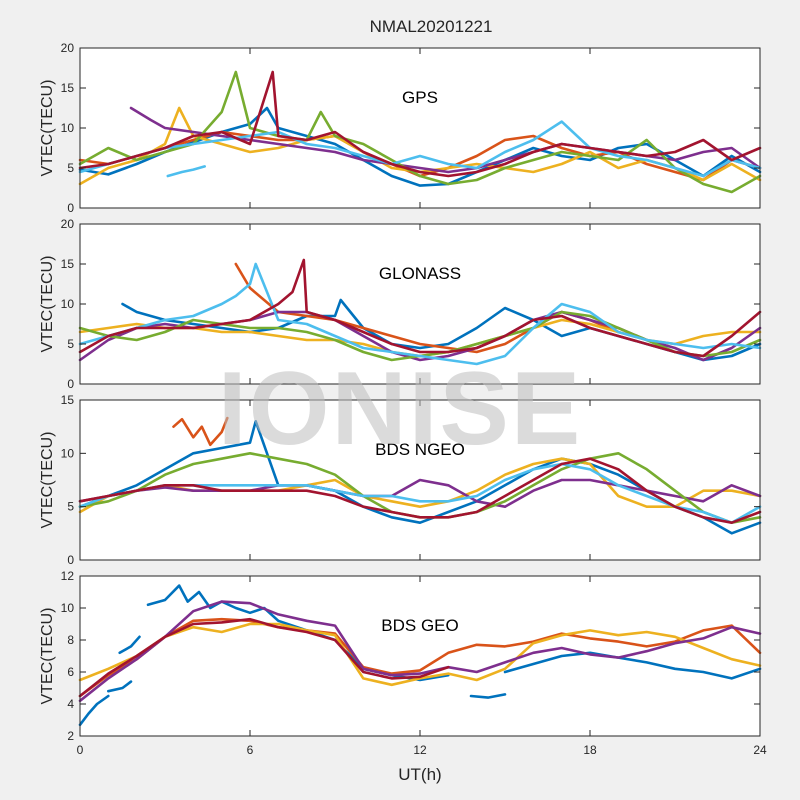  Describe the element at coordinates (420, 750) in the screenshot. I see `x-tick-label: 12` at that location.